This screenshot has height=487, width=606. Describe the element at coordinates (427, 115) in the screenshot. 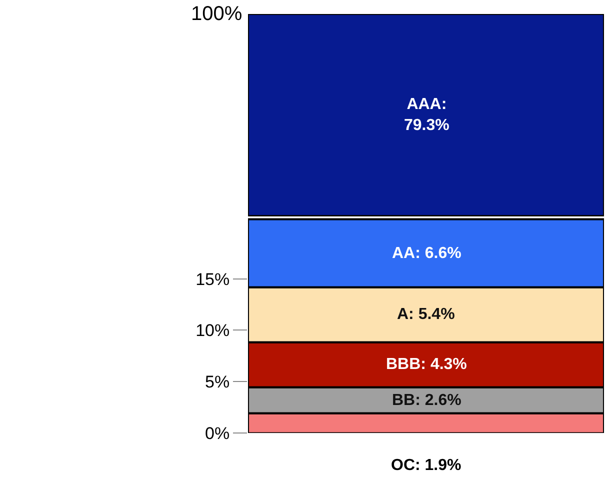

I see `data-label: AAA: 79.3%` at that location.